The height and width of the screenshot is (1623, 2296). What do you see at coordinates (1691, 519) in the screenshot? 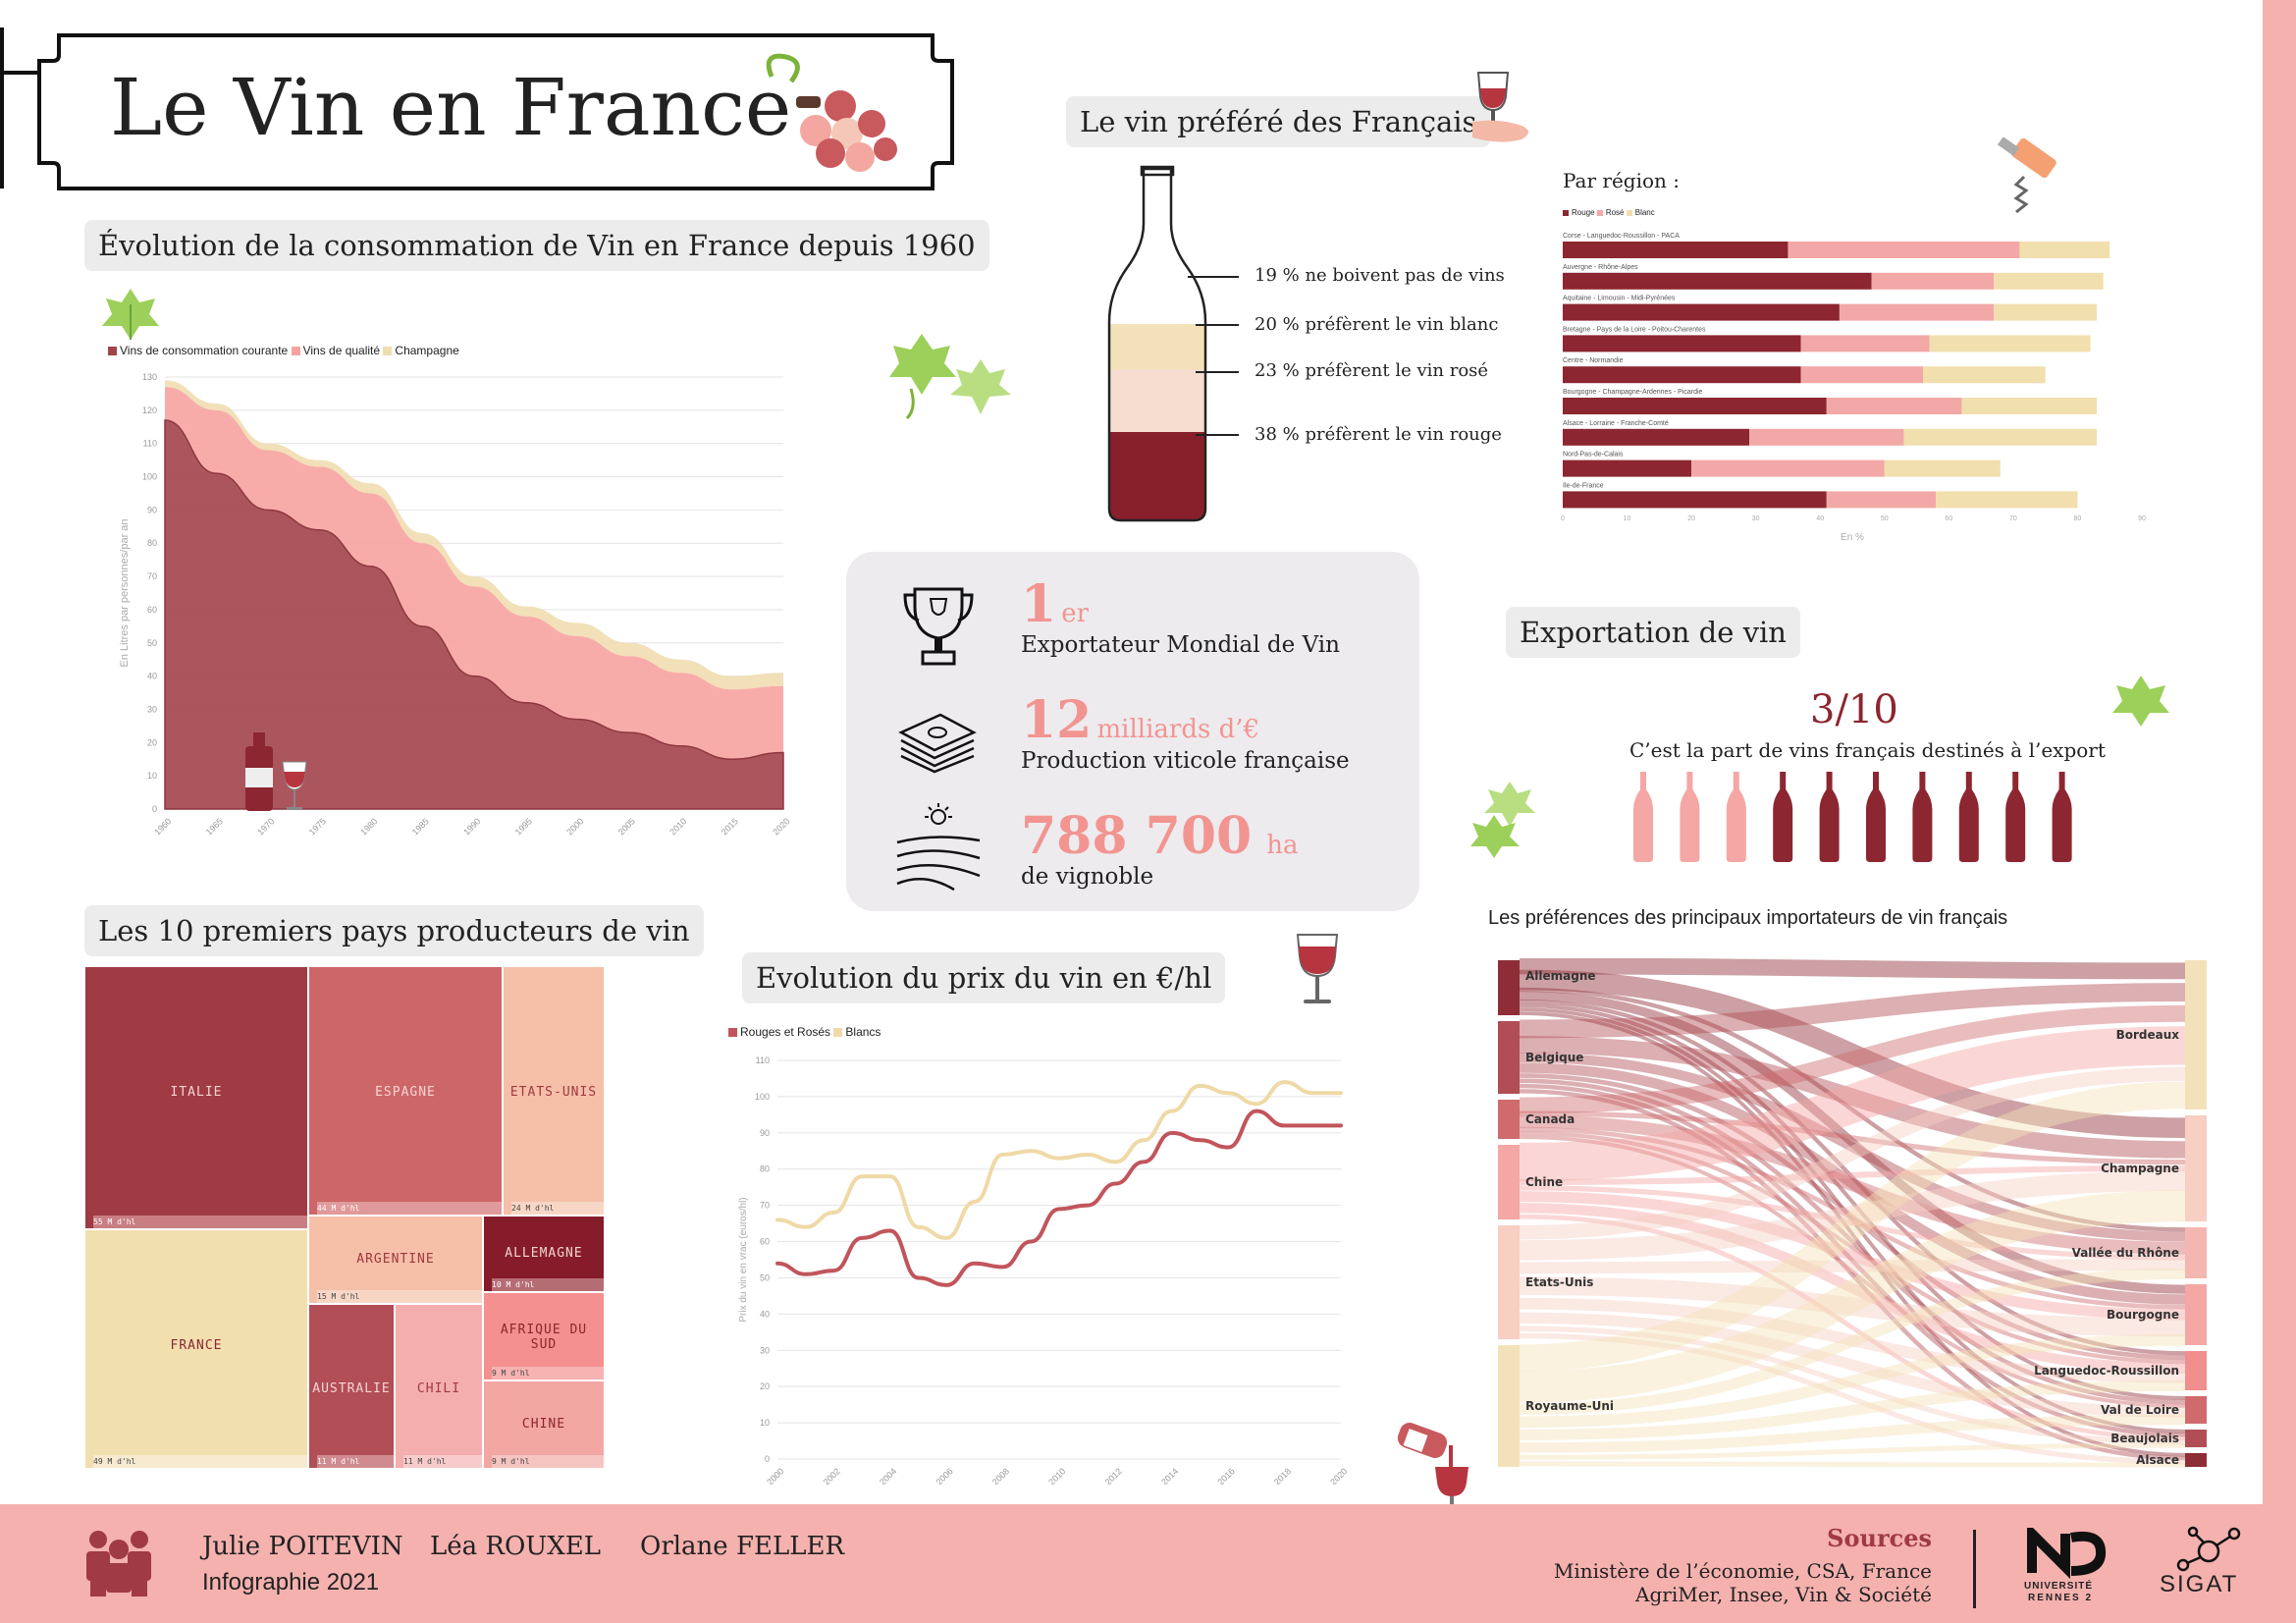
I see `x-tick-label: 20` at bounding box center [1691, 519].